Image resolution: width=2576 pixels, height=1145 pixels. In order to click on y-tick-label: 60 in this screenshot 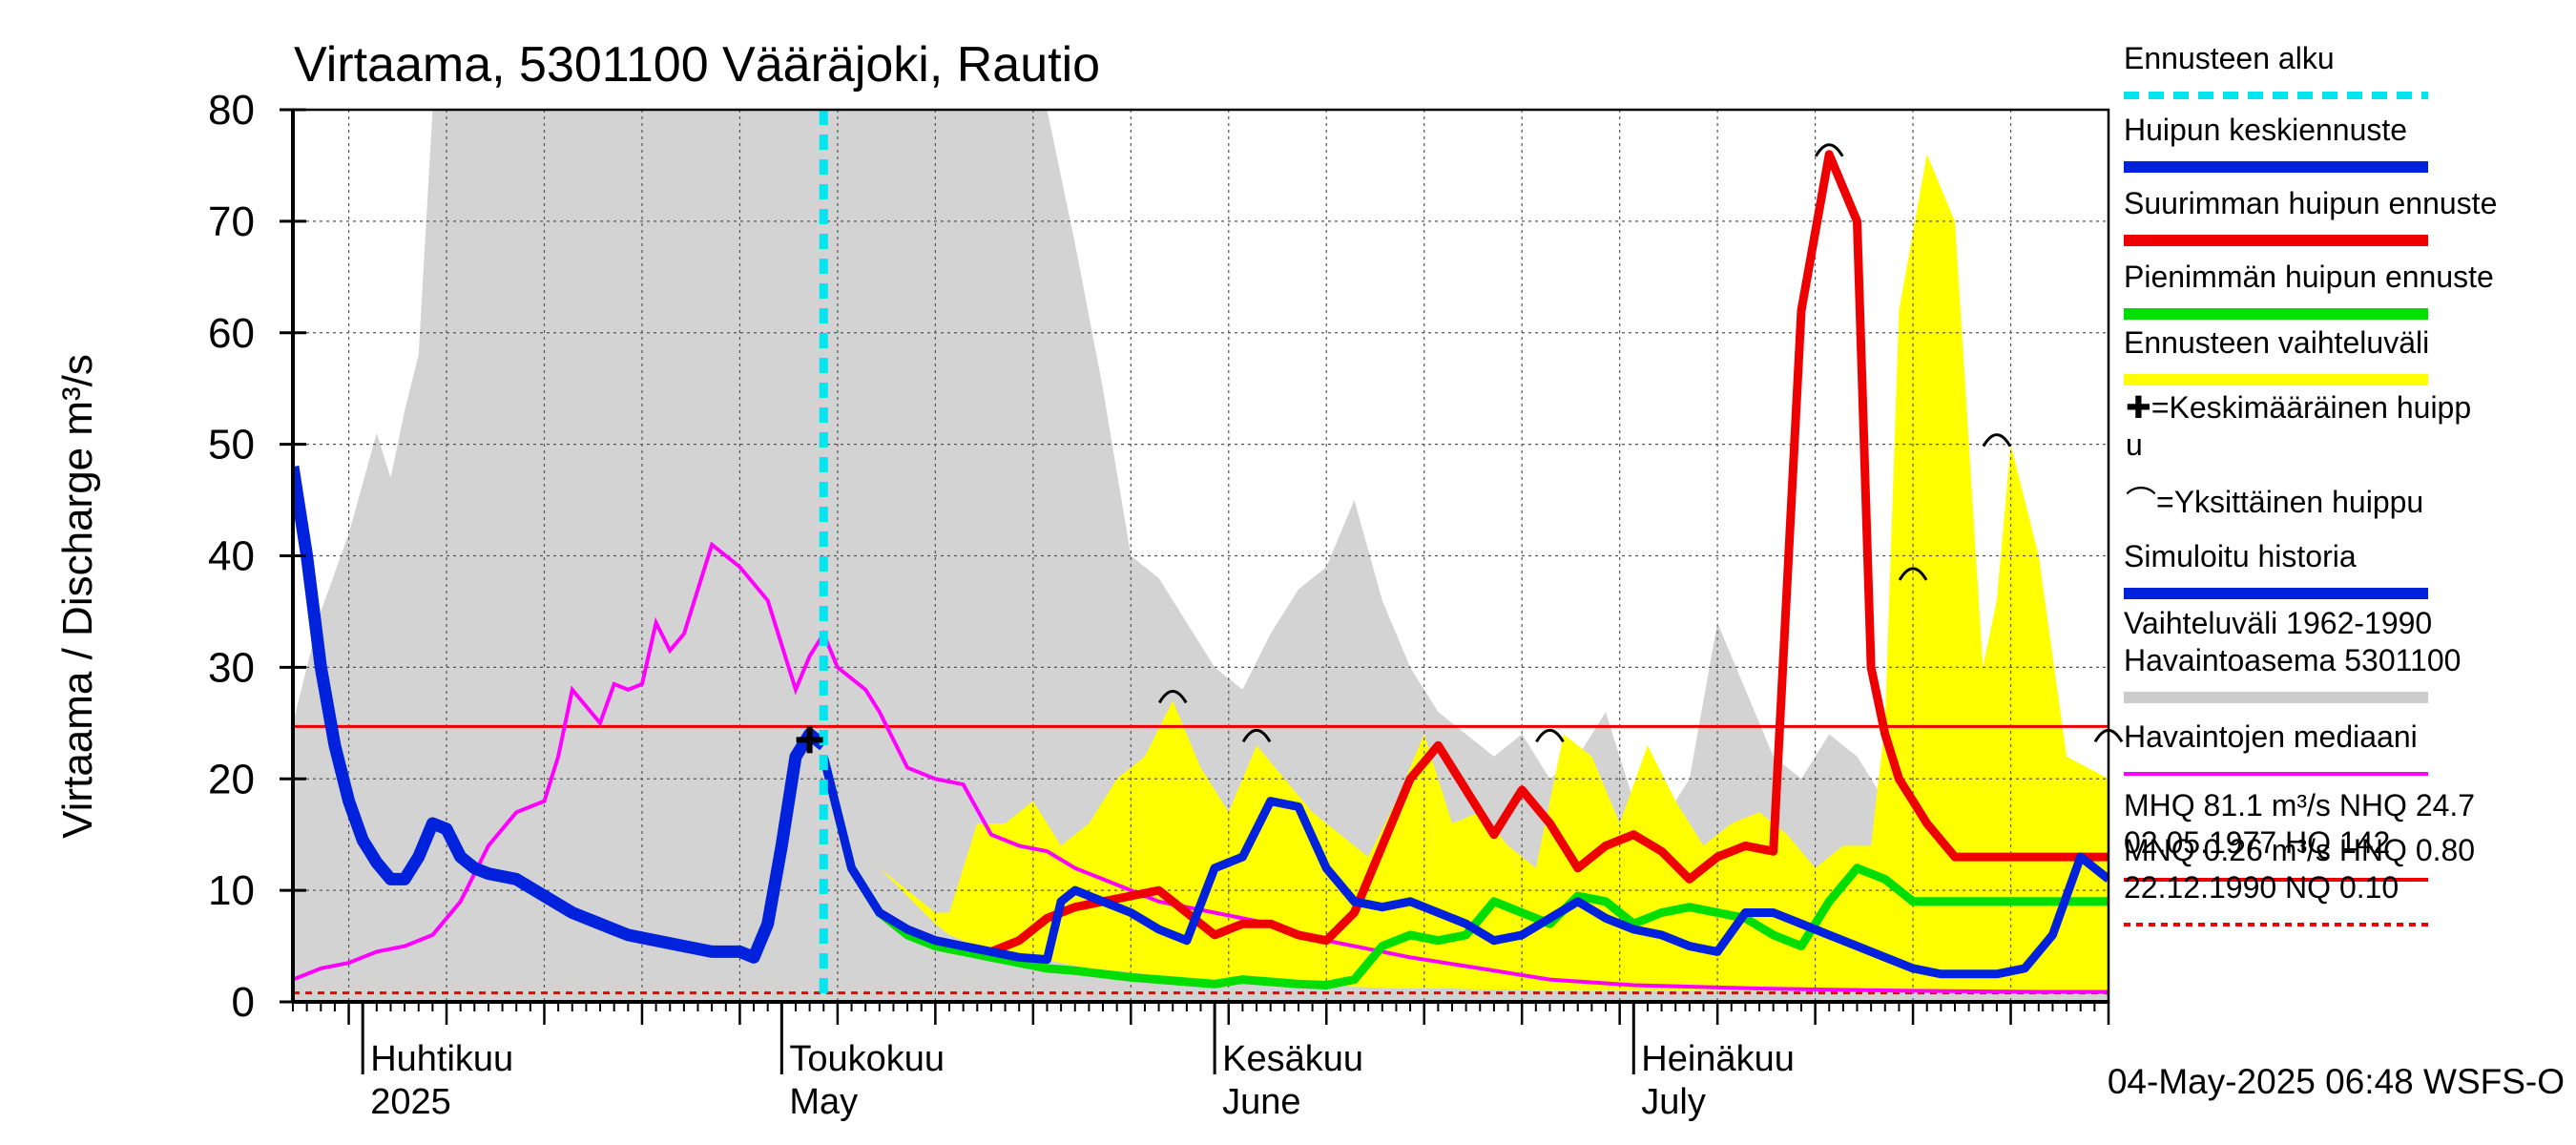, I will do `click(231, 334)`.